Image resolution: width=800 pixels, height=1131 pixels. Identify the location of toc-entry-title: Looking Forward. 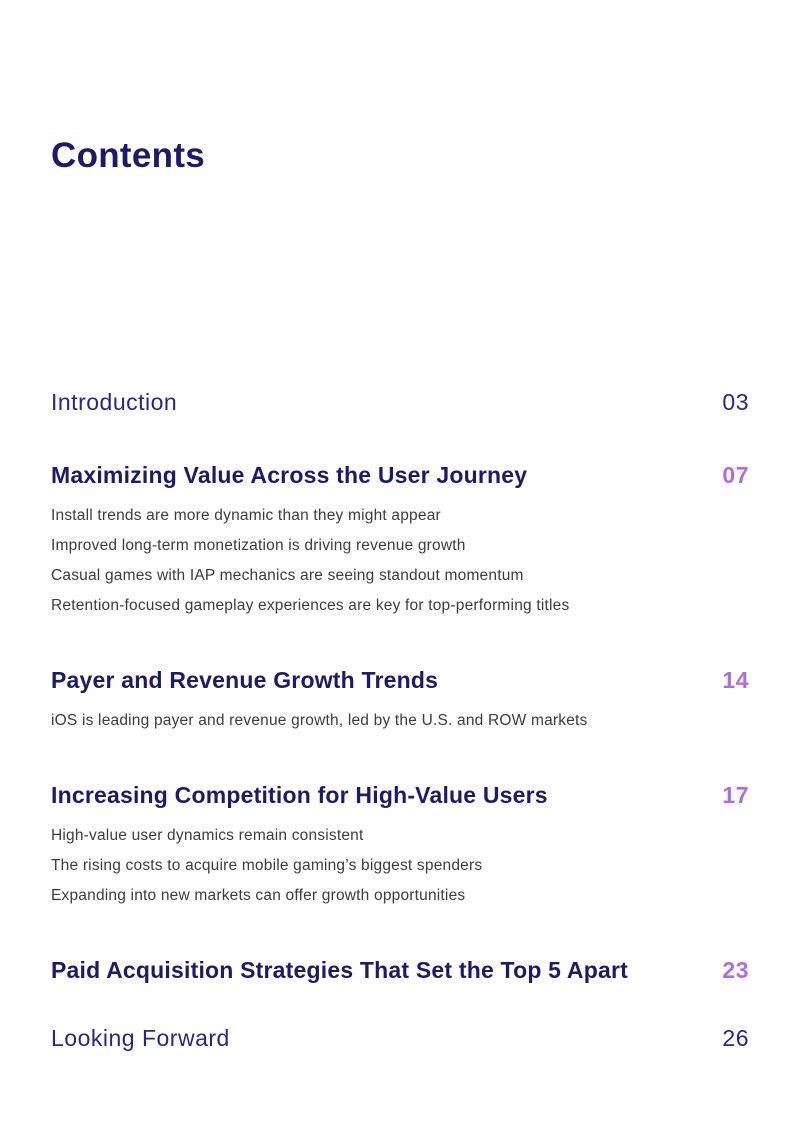
(140, 1038).